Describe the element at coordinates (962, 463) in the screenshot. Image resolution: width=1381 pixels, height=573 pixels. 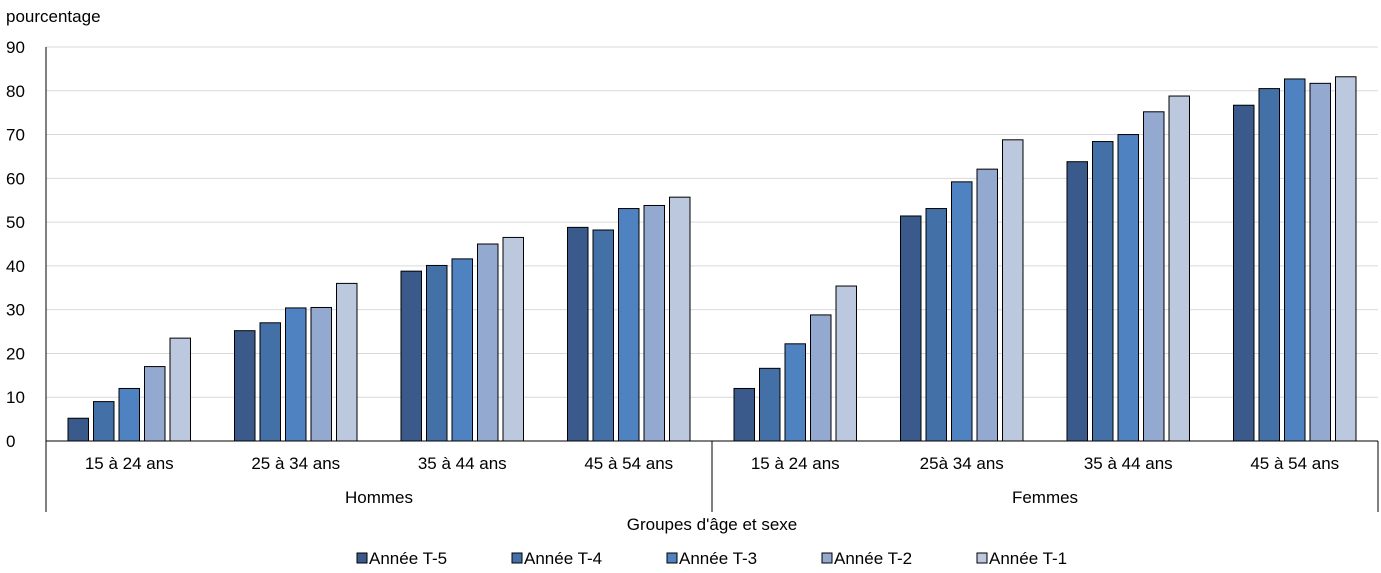
I see `x-tick-label: 25à 34 ans` at that location.